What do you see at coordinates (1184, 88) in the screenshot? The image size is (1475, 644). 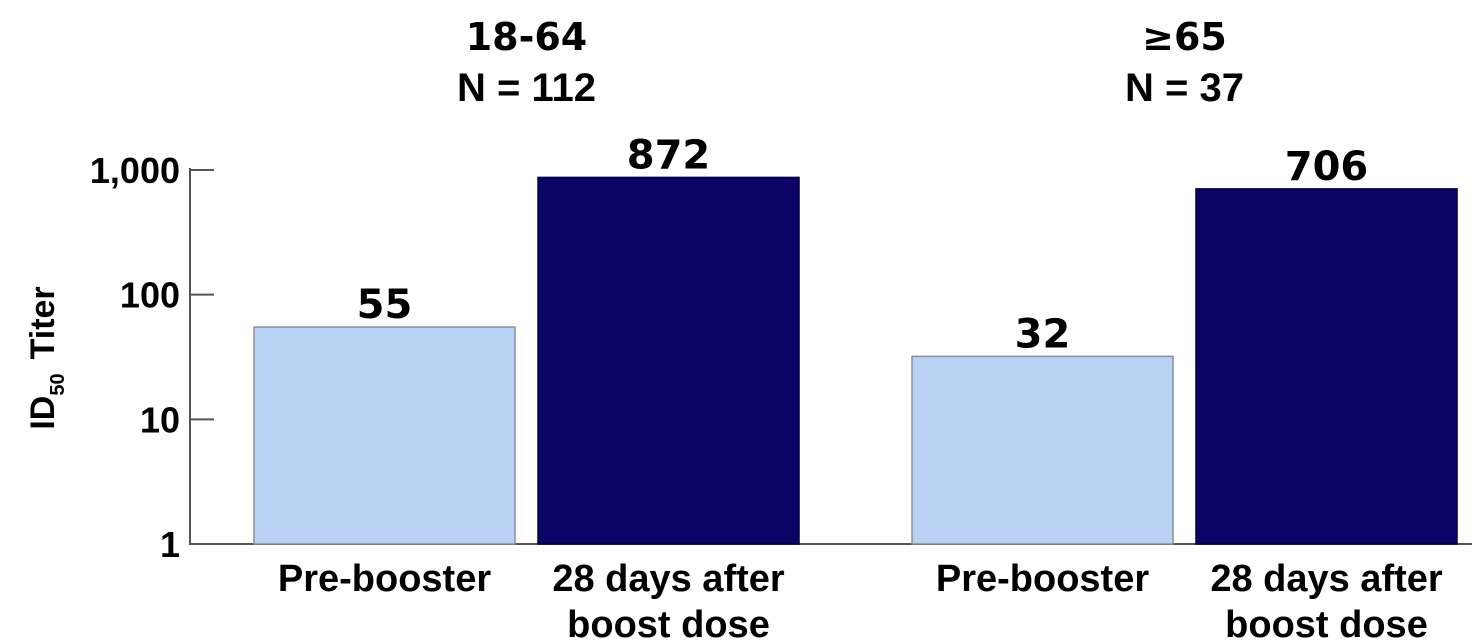 I see `group-n-label: N = 37` at bounding box center [1184, 88].